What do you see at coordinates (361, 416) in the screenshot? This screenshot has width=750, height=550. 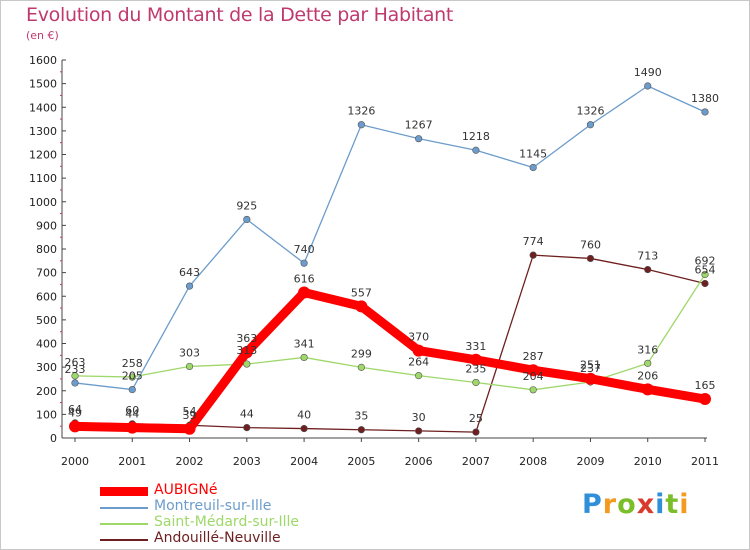 I see `data-label-andouille-neuville: 35` at bounding box center [361, 416].